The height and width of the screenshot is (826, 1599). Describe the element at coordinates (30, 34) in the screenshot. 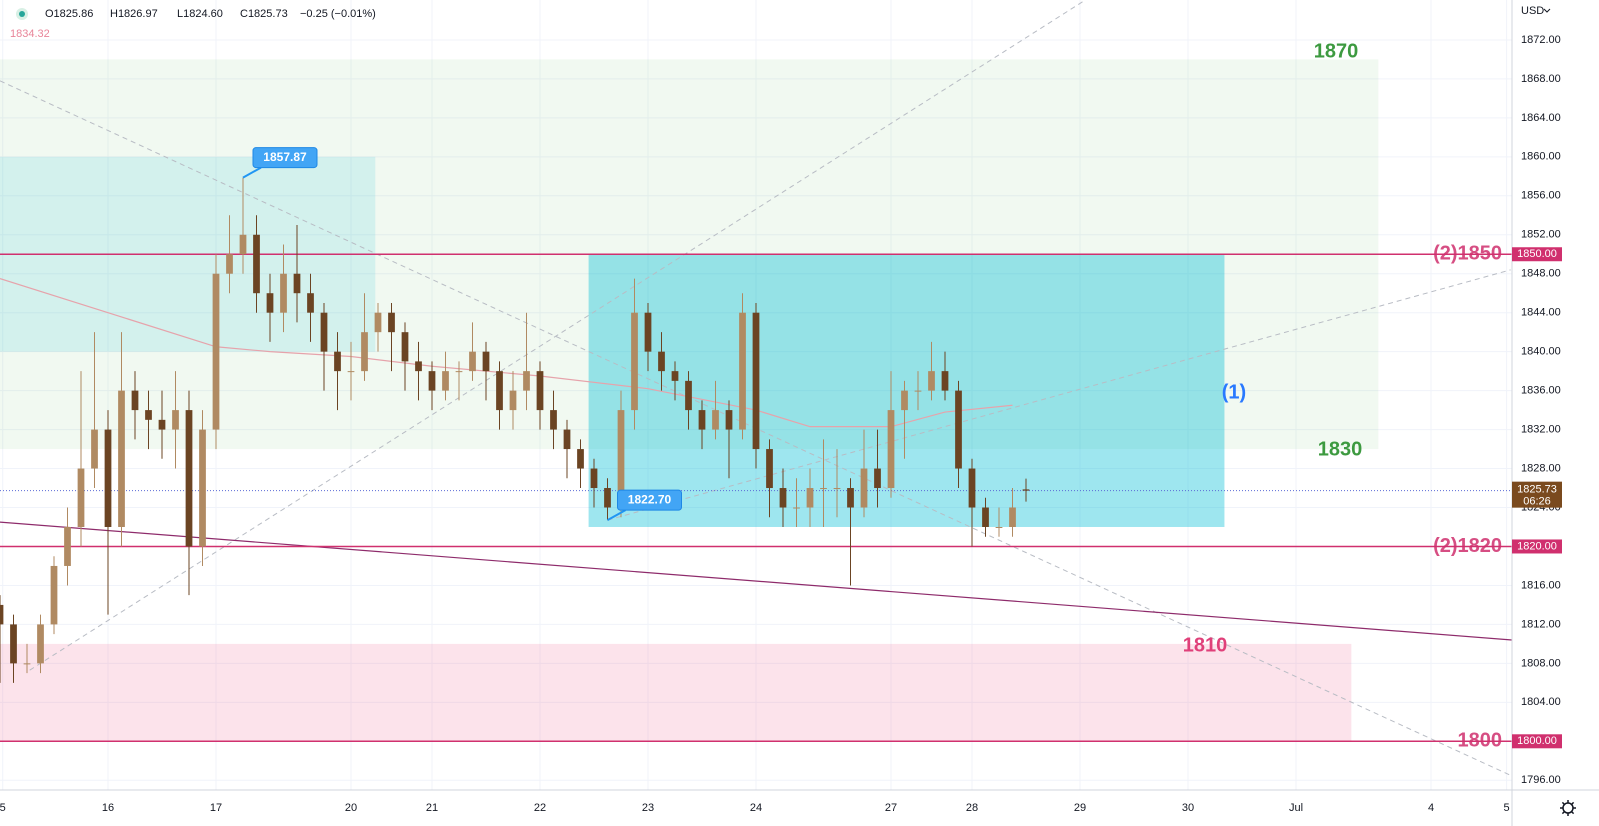

I see `header-ma: 1834.32` at that location.